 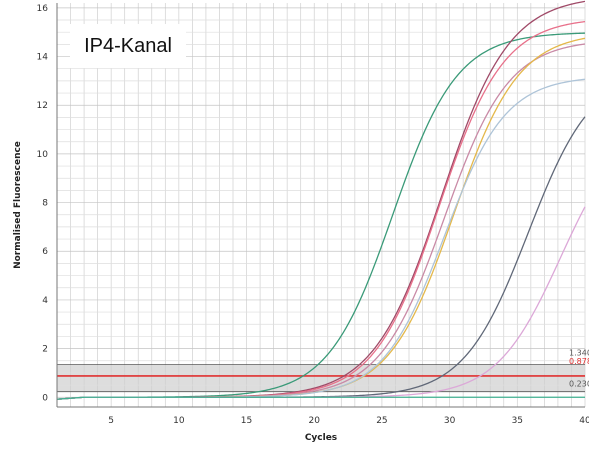 What do you see at coordinates (381, 421) in the screenshot?
I see `x-tick-label: 25` at bounding box center [381, 421].